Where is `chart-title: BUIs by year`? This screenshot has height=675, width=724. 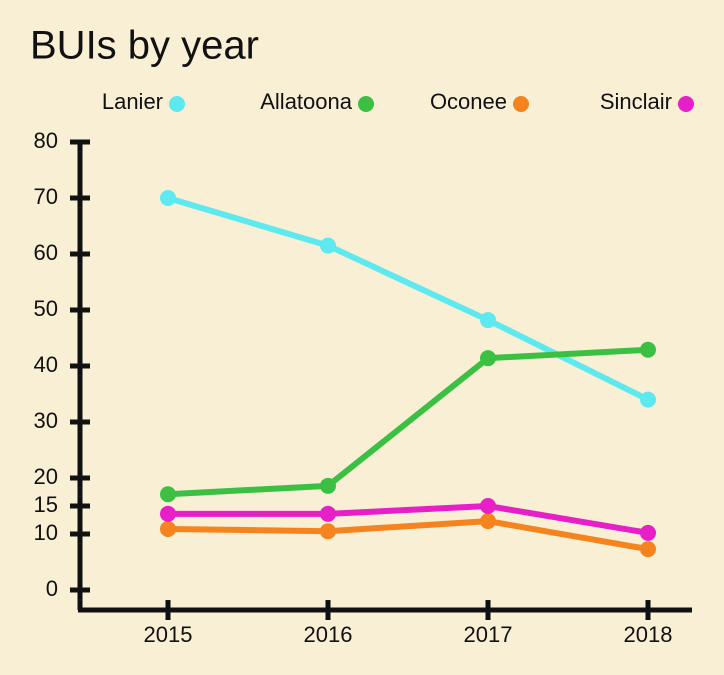
chart-title: BUIs by year is located at coordinates (144, 46).